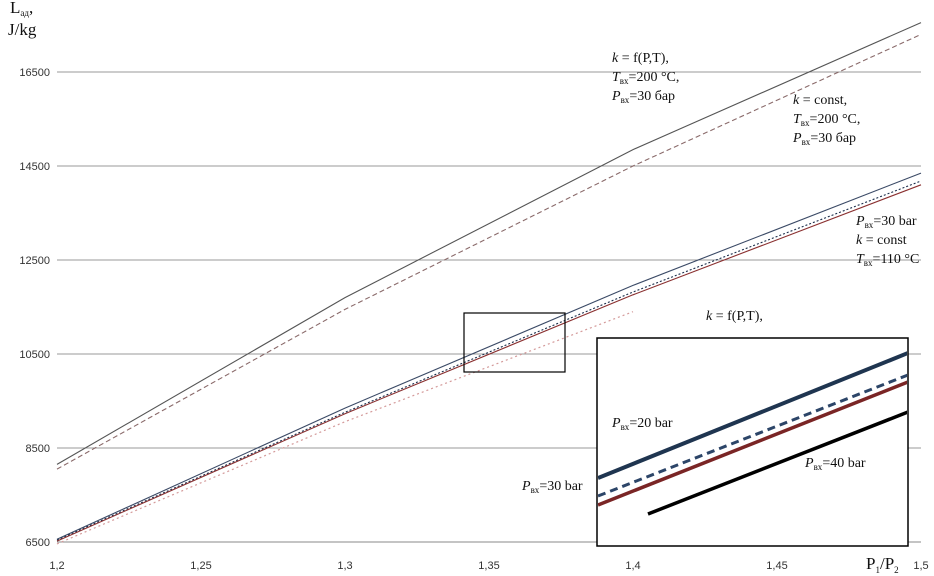  What do you see at coordinates (34, 355) in the screenshot?
I see `y-tick-label: 10500` at bounding box center [34, 355].